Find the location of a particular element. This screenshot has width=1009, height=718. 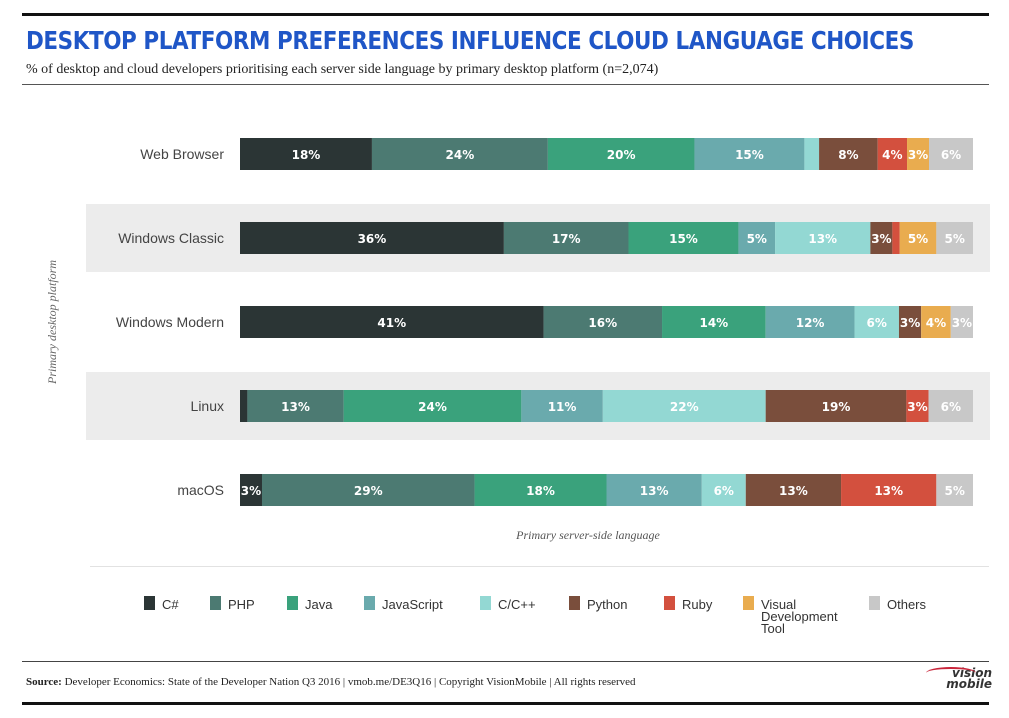

legend-label: JavaScript is located at coordinates (412, 604).